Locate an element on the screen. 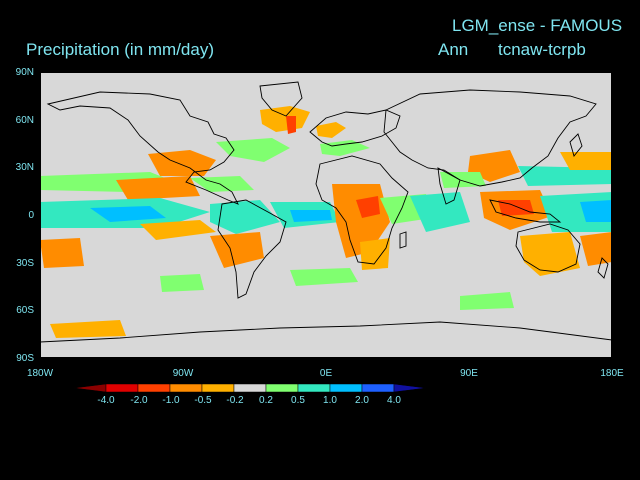 This screenshot has width=640, height=480. patch-eur-green is located at coordinates (345, 148).